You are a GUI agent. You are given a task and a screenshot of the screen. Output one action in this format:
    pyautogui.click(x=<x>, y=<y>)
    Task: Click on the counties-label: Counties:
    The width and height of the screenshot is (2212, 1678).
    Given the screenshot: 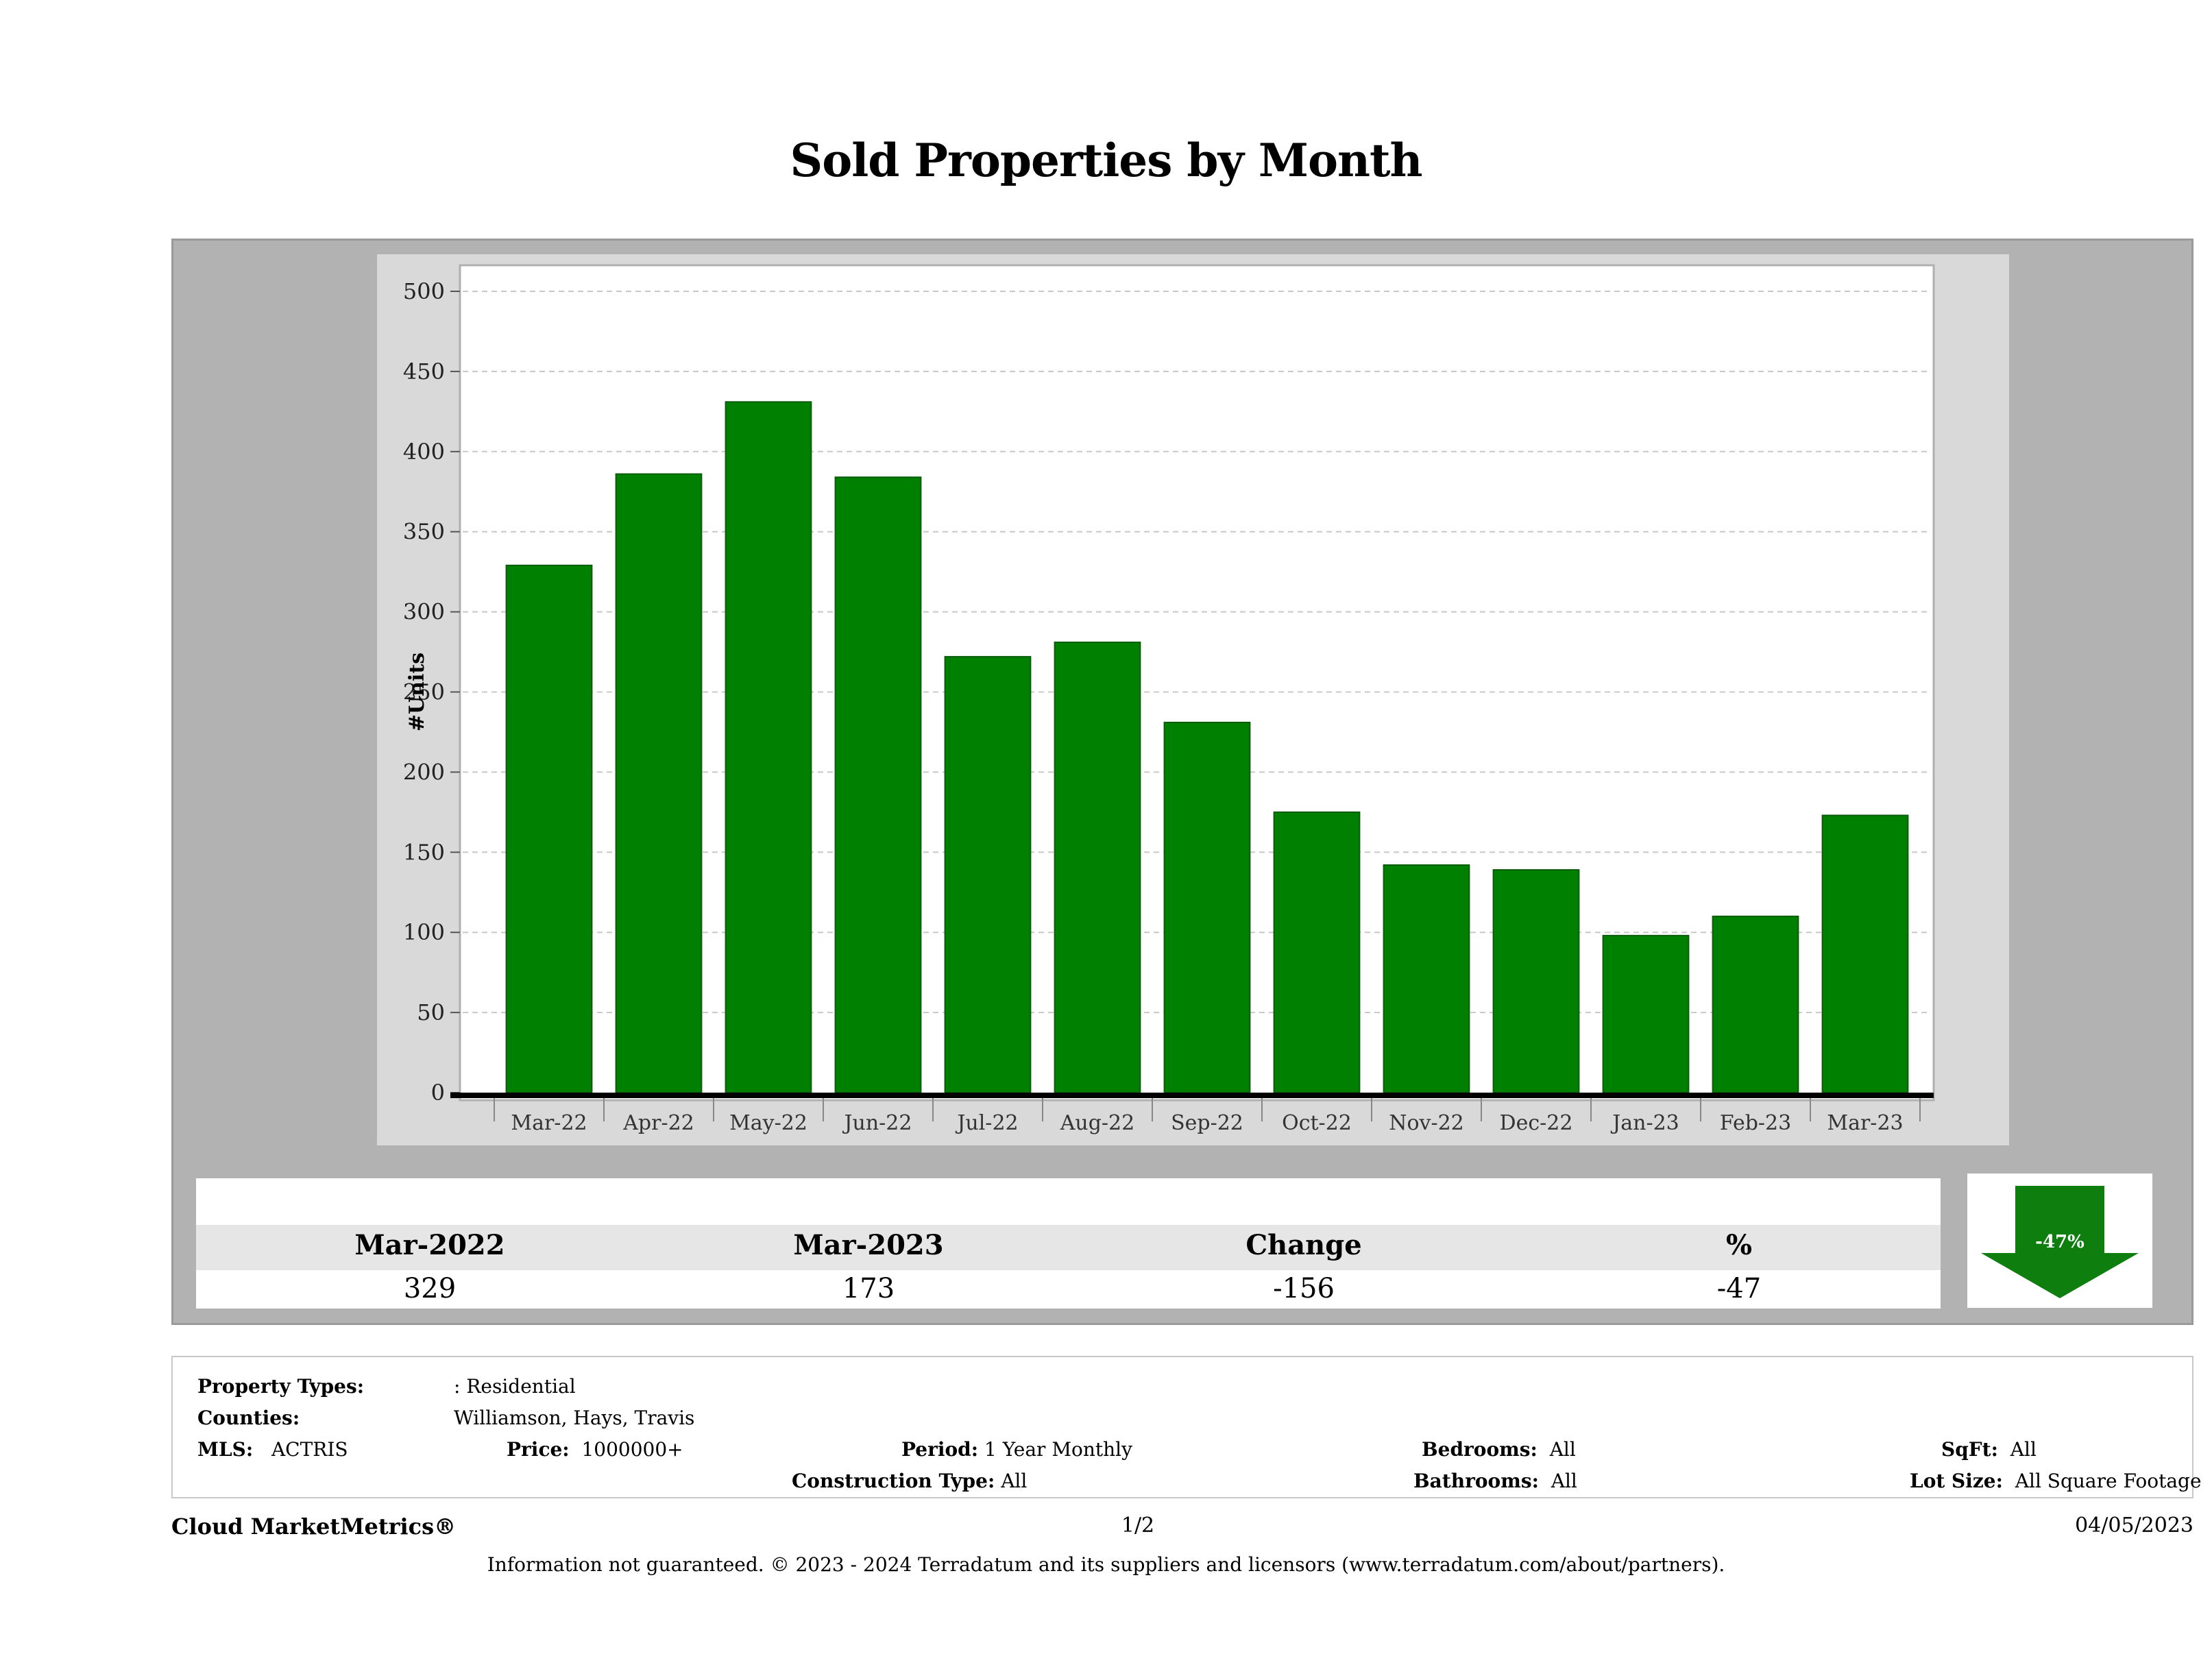 What is the action you would take?
    pyautogui.click(x=249, y=1418)
    